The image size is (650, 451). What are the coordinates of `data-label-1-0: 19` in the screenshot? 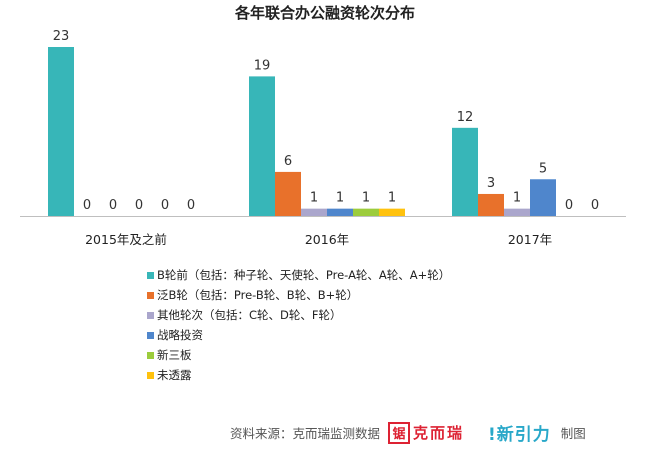 It's located at (262, 65).